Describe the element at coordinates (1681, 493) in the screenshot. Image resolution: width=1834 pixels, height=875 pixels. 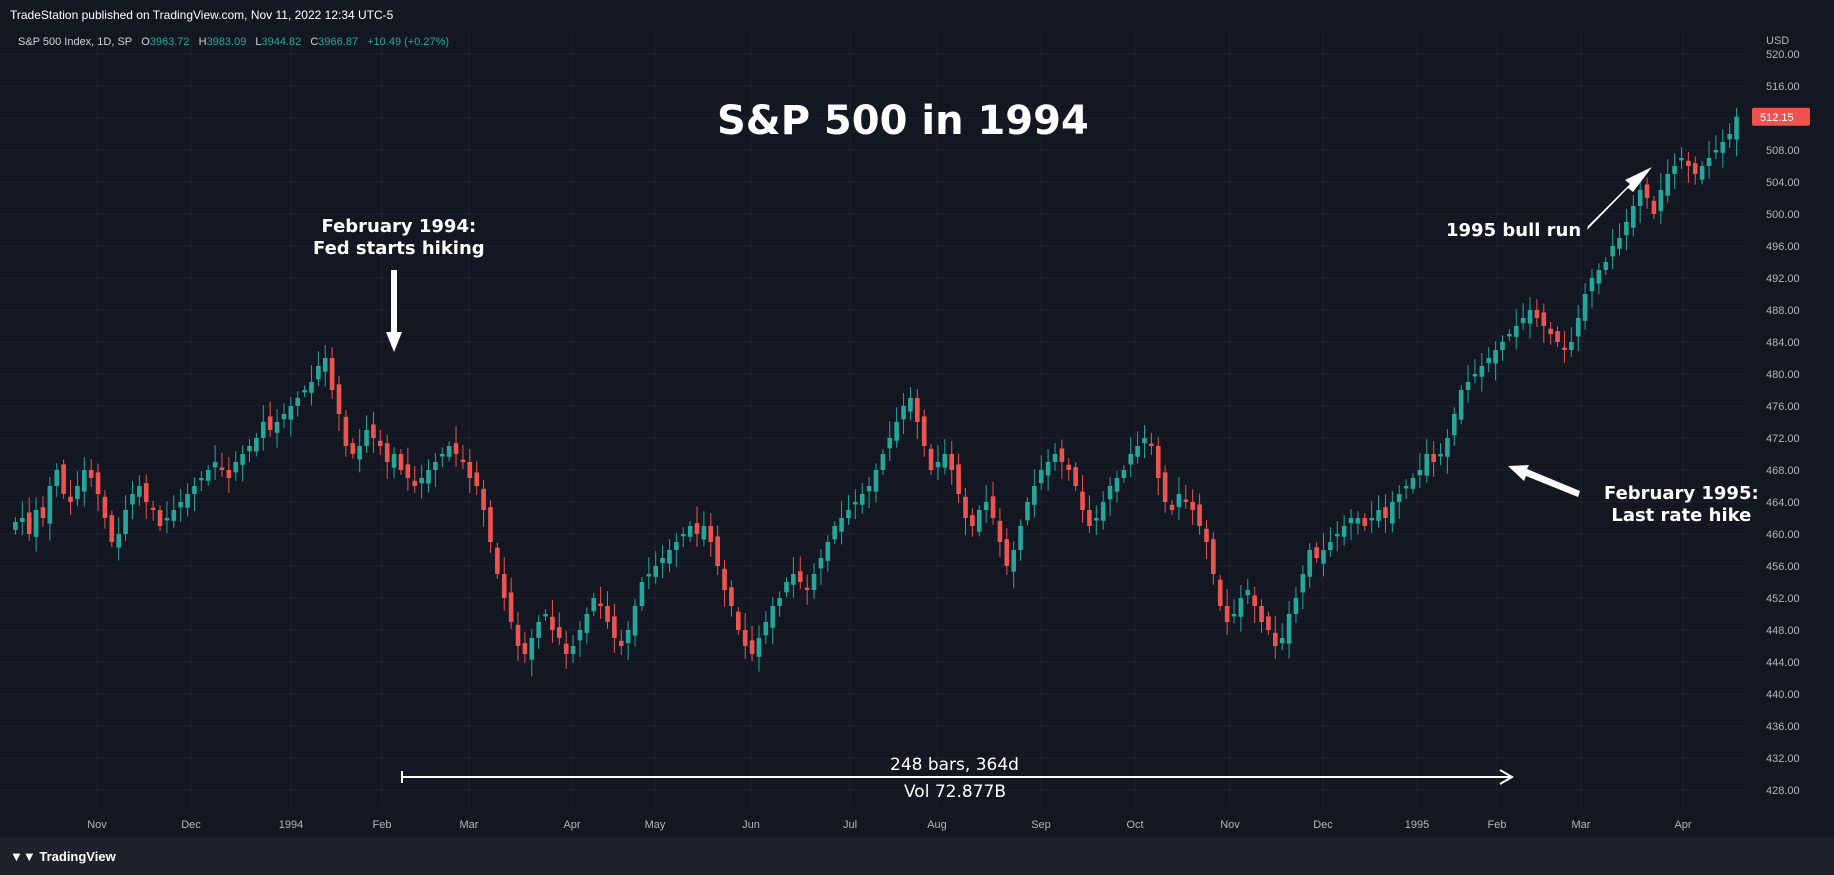
I see `last-hike-line1: February 1995:` at that location.